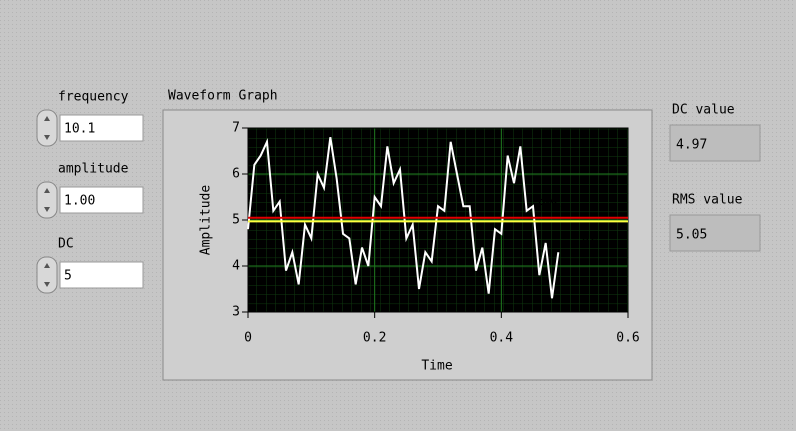 This screenshot has height=435, width=796. I want to click on waveform, so click(403, 218).